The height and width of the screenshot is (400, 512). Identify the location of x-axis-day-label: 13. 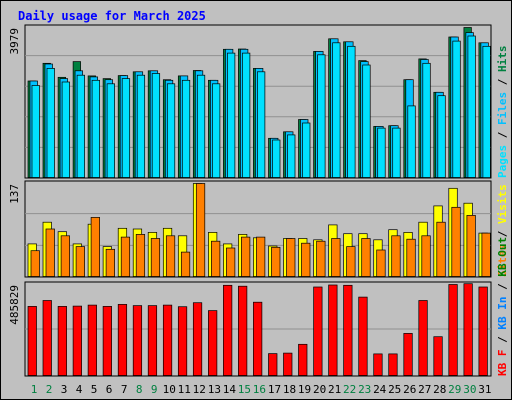
(214, 389).